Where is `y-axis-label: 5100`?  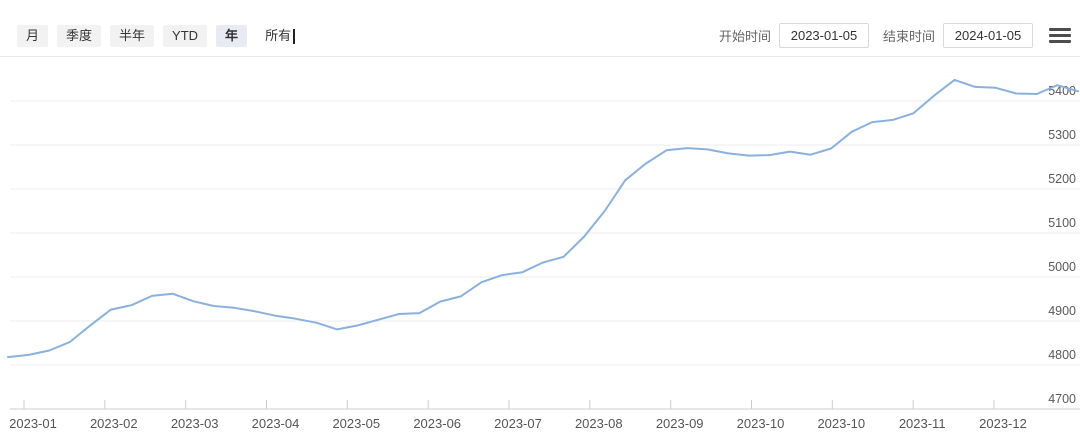 y-axis-label: 5100 is located at coordinates (1062, 223).